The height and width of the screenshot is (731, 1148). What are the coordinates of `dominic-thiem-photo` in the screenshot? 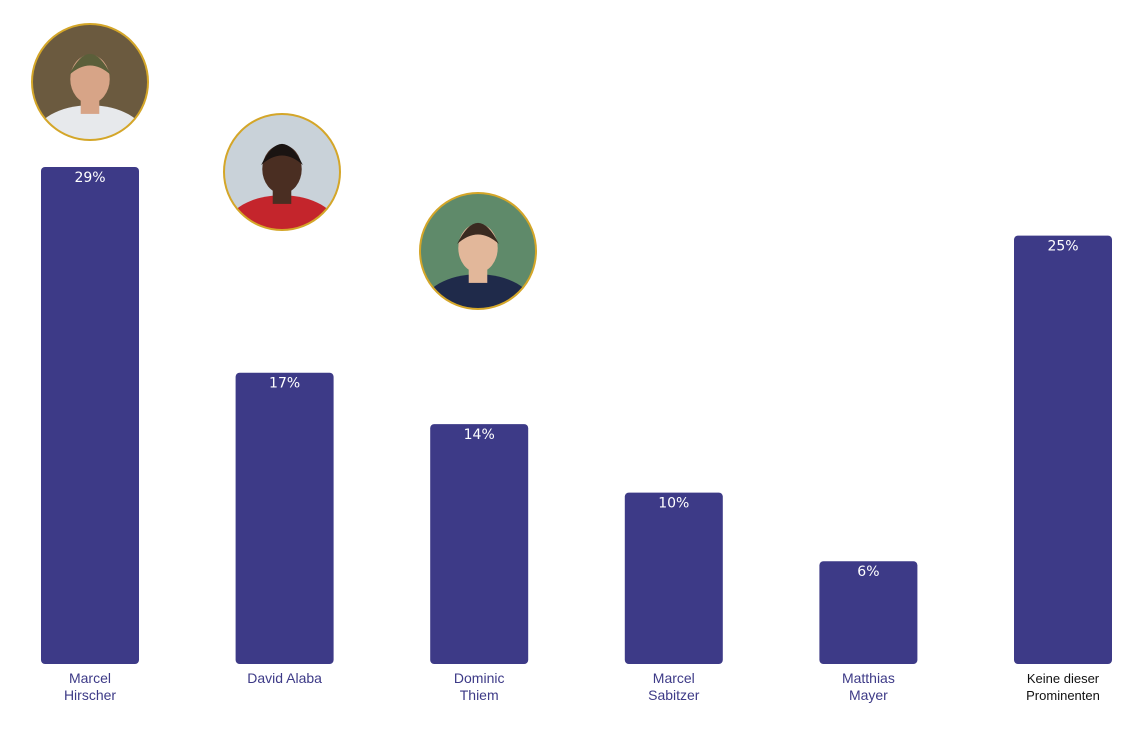 It's located at (478, 251).